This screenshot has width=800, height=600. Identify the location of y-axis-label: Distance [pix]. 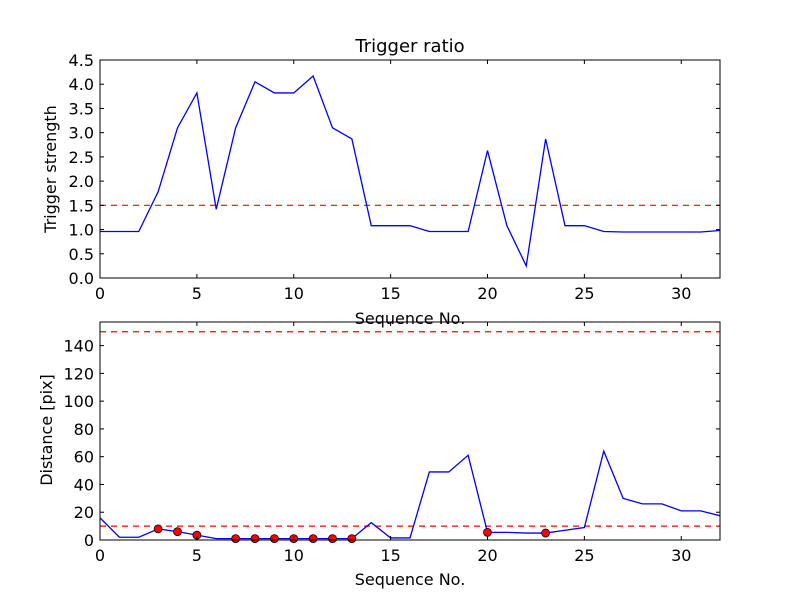
(46, 430).